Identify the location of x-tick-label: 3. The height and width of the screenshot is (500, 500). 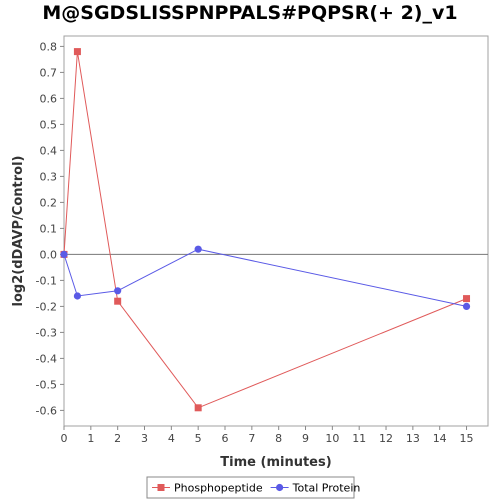
(144, 438).